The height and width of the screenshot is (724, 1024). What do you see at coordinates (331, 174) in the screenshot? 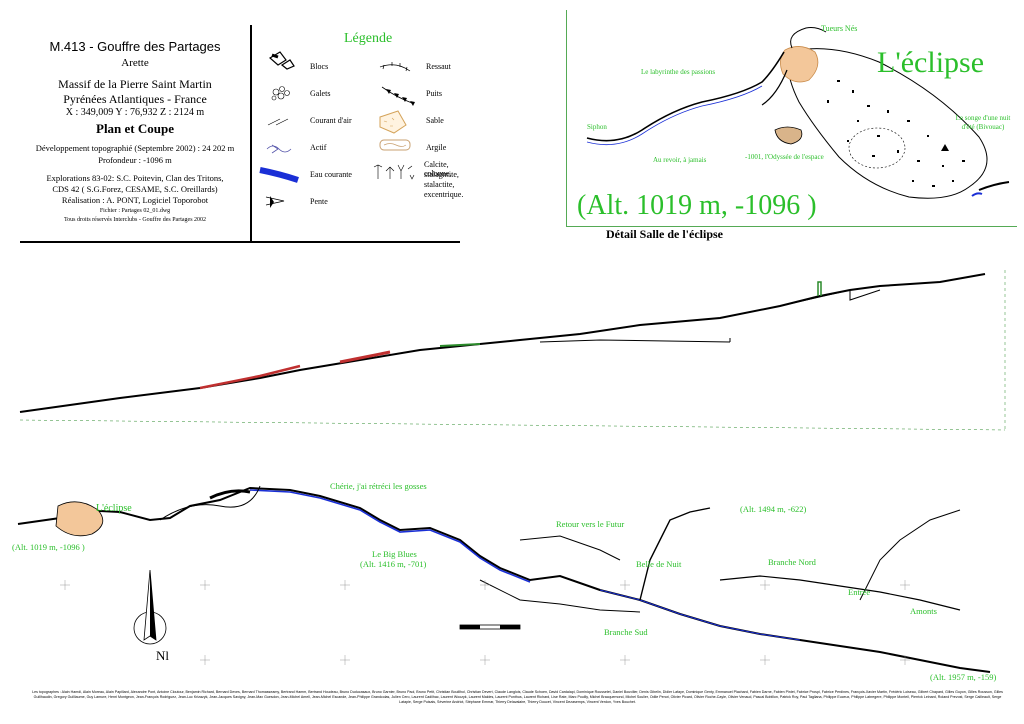
I see `legend-label-eau-courante: Eau courante` at bounding box center [331, 174].